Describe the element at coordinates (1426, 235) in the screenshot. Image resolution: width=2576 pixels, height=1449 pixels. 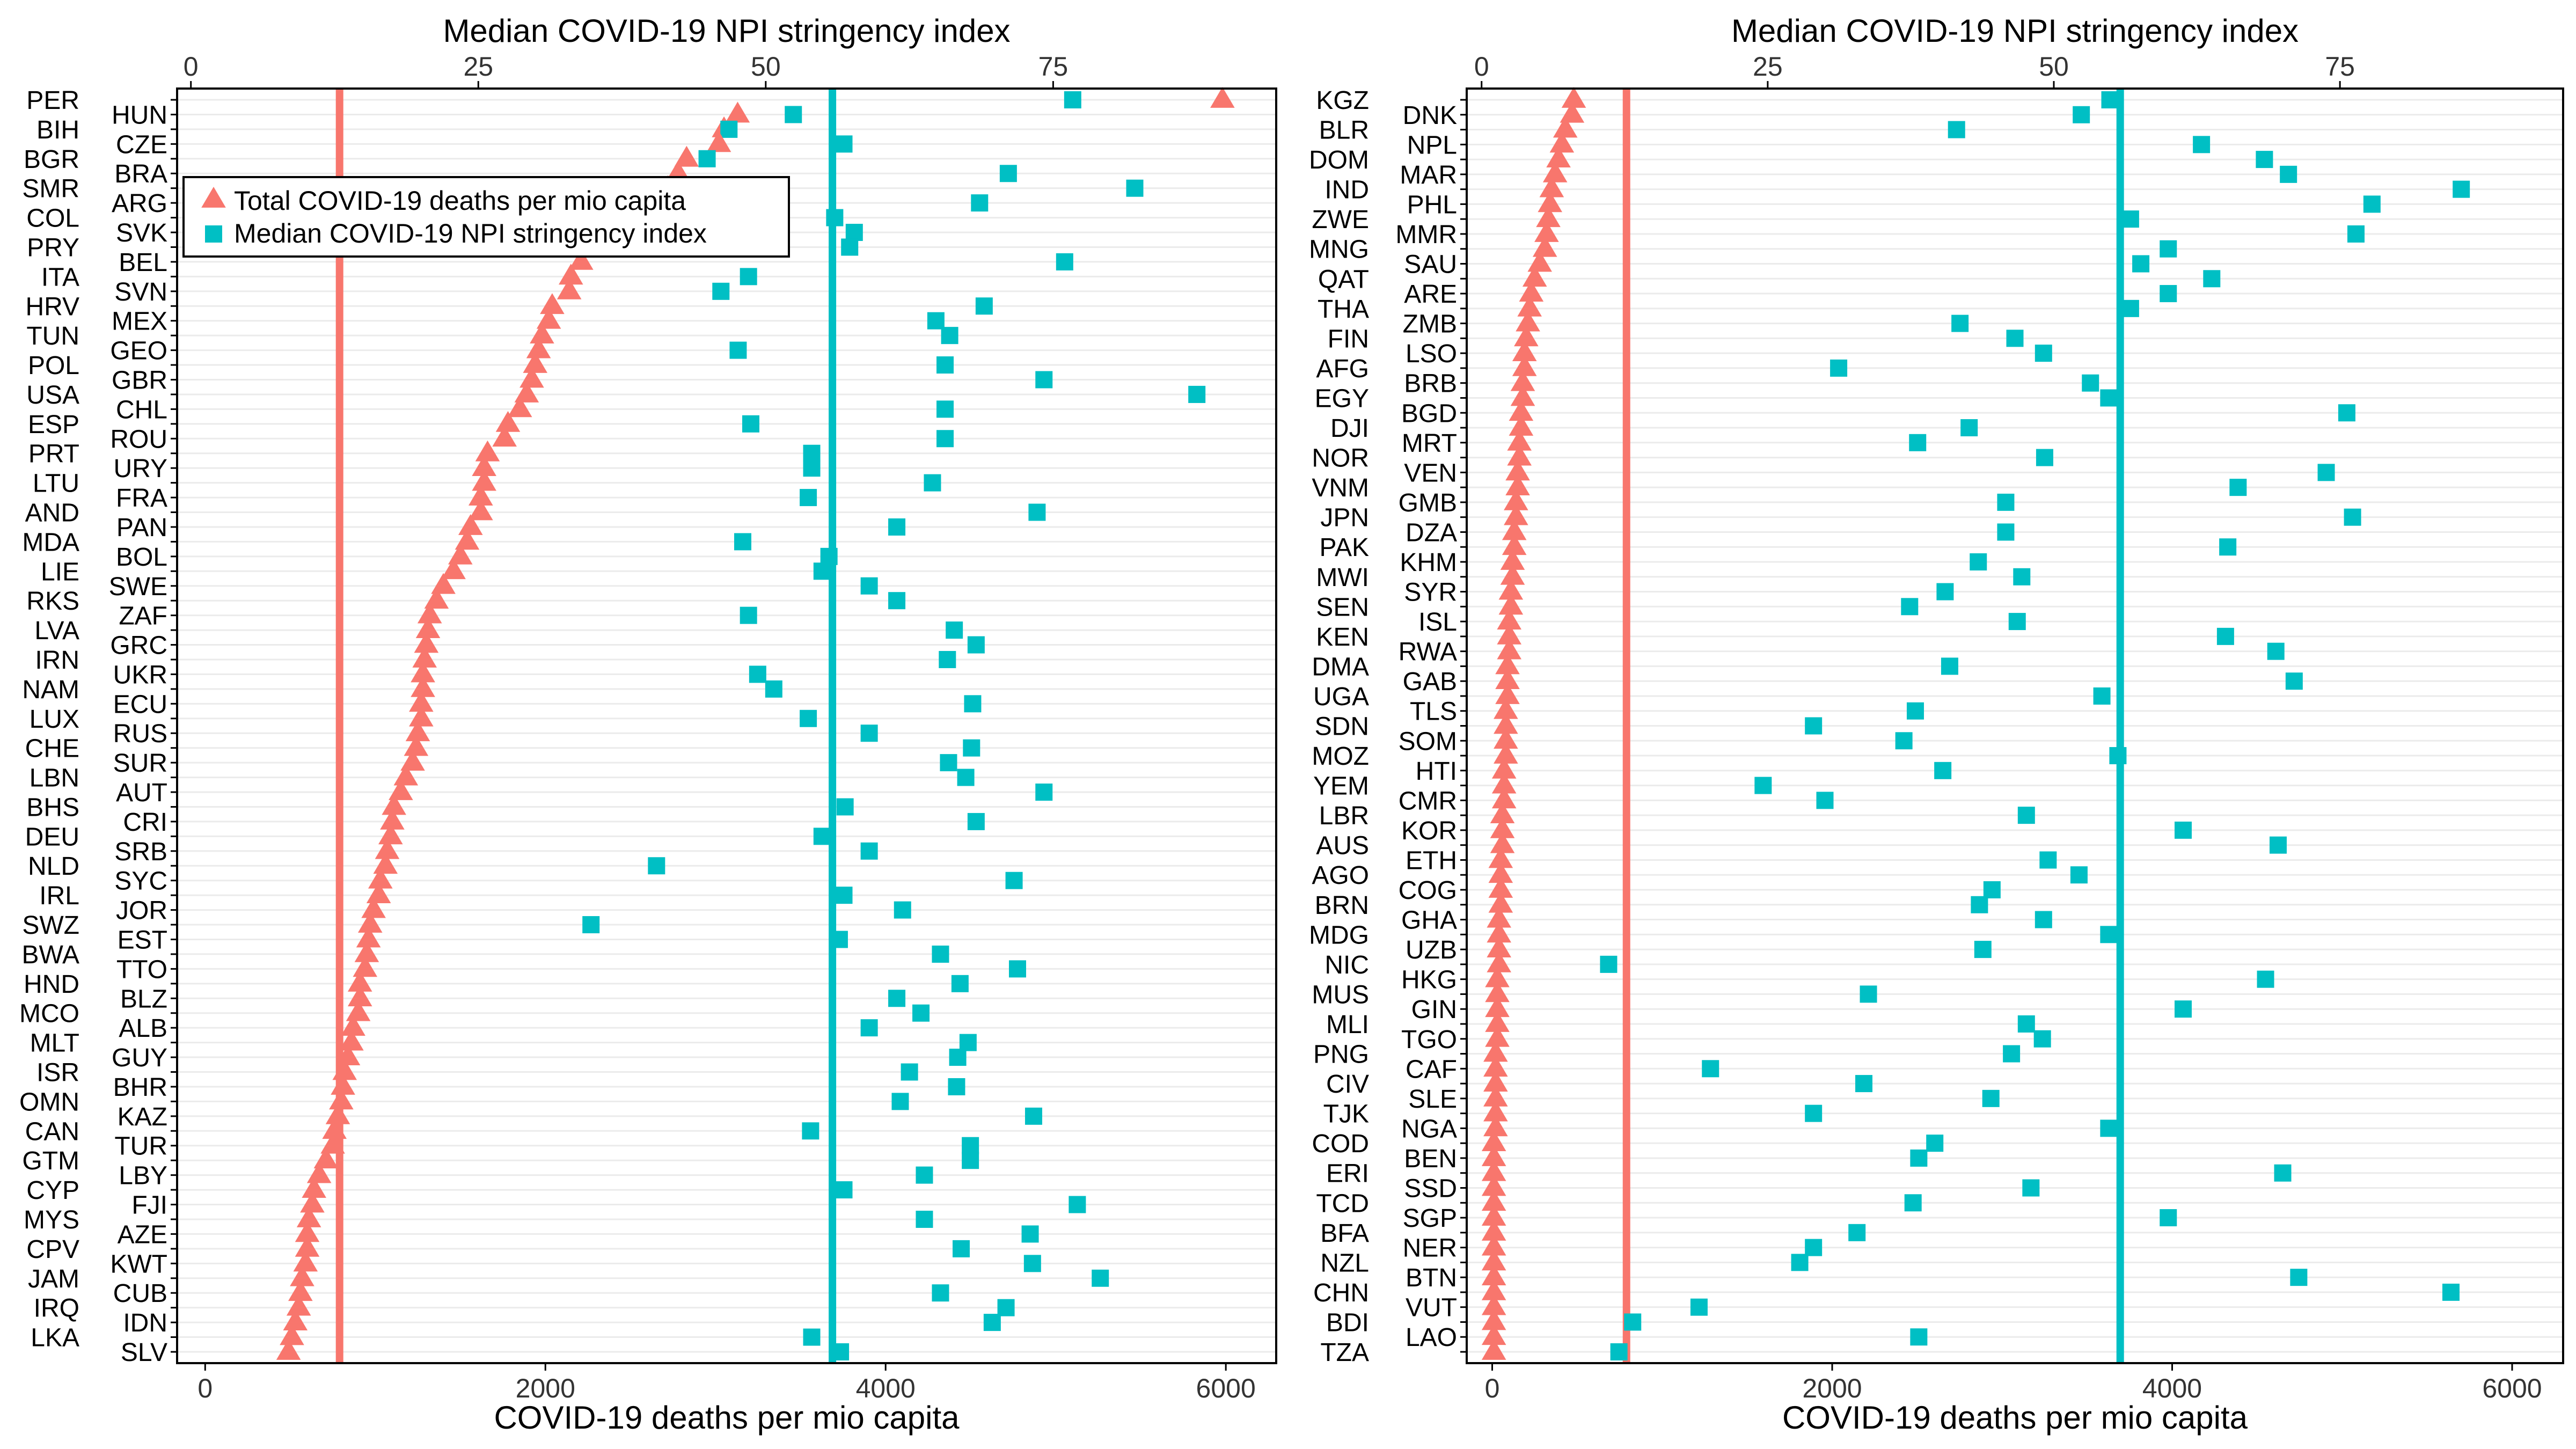
I see `country-label: MMR` at that location.